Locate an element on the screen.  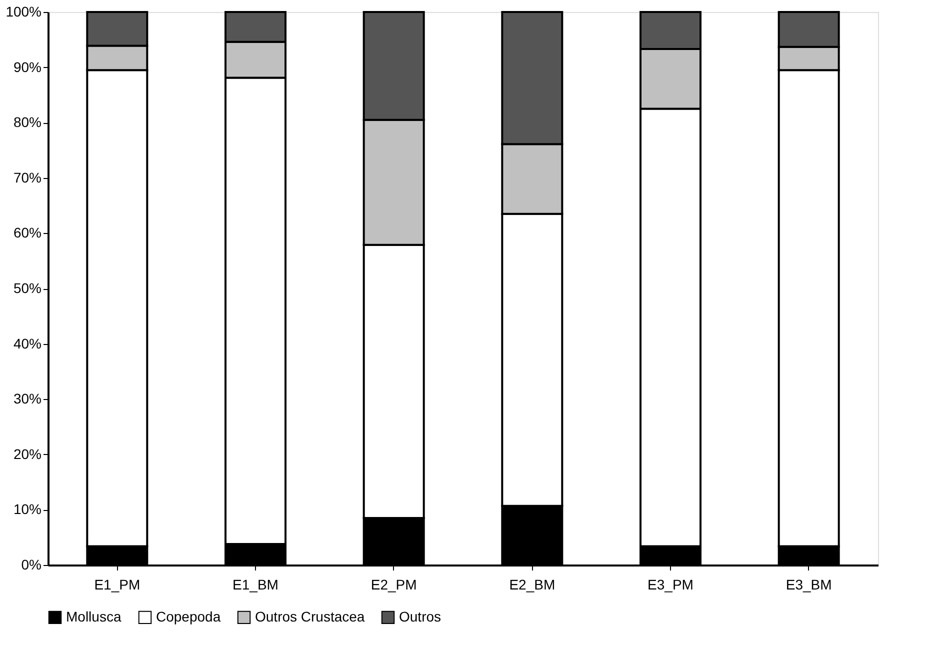
y-tick-label: 30% is located at coordinates (27, 398).